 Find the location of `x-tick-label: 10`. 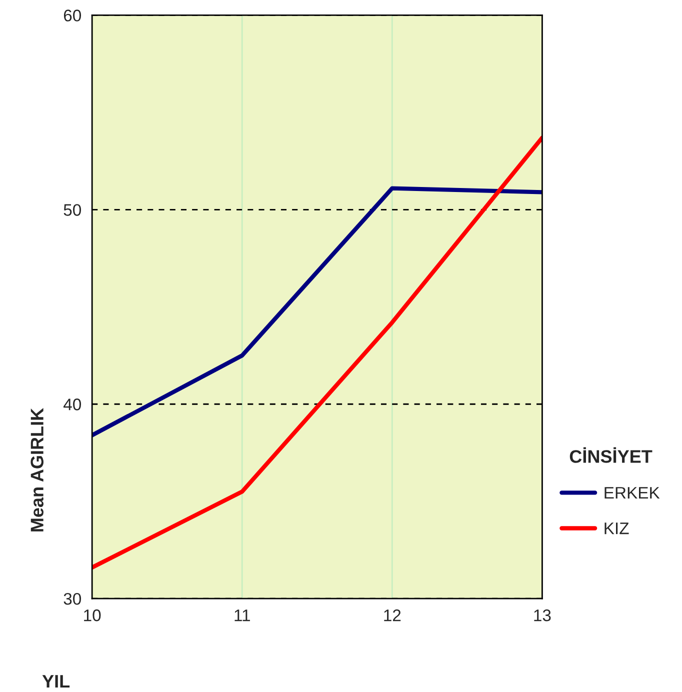

x-tick-label: 10 is located at coordinates (92, 615).